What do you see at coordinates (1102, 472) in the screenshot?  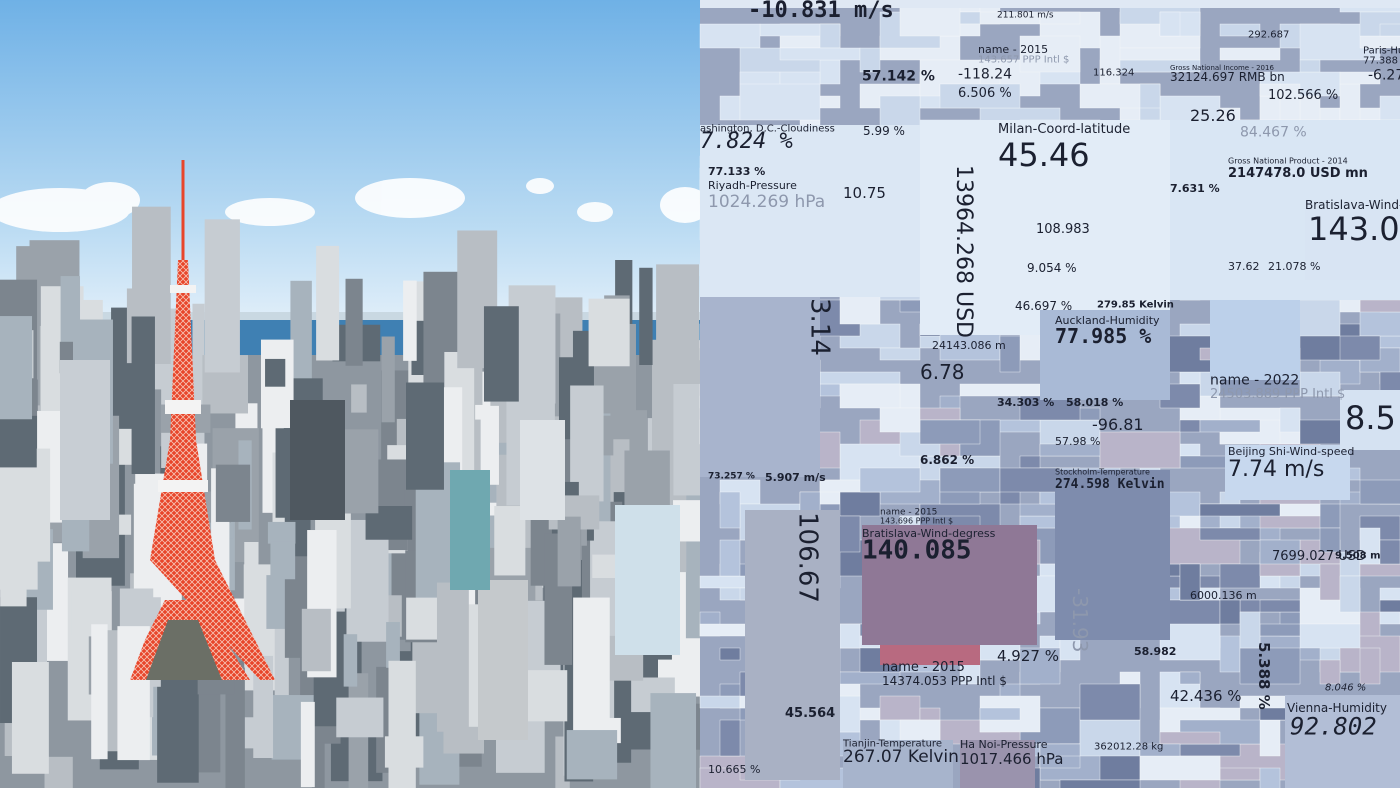 I see `data-label: Stockholm-Temperature` at bounding box center [1102, 472].